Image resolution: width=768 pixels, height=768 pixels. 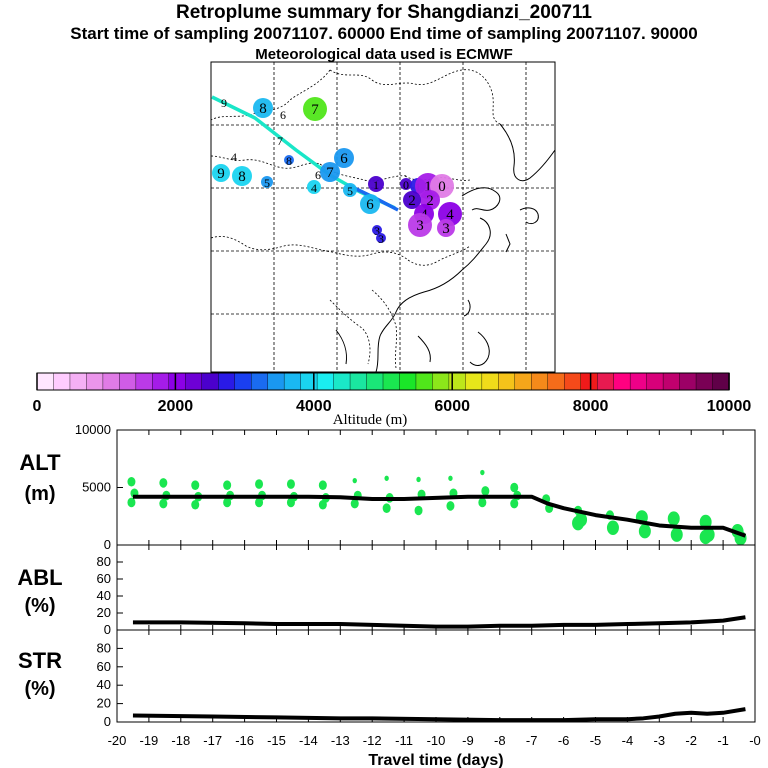 What do you see at coordinates (729, 406) in the screenshot?
I see `colorbar-tick-label: 10000` at bounding box center [729, 406].